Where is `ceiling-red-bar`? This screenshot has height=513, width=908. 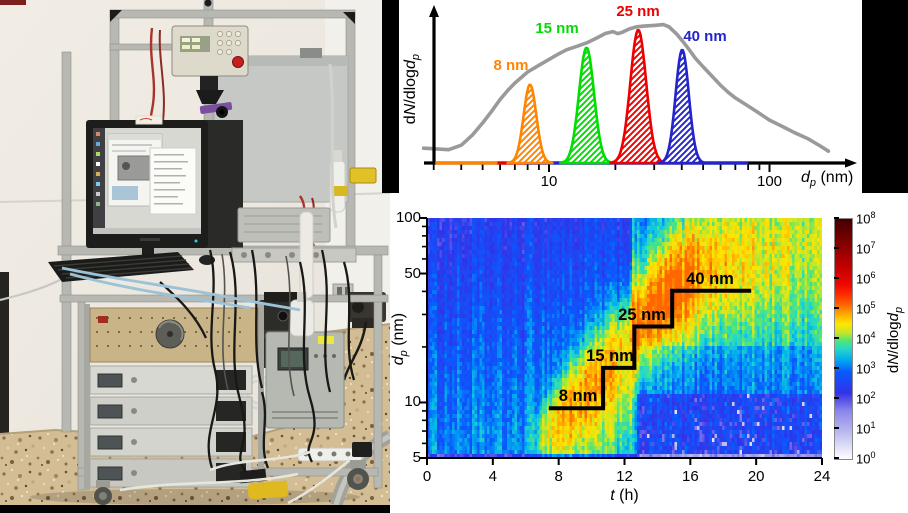
ceiling-red-bar is located at coordinates (13, 2).